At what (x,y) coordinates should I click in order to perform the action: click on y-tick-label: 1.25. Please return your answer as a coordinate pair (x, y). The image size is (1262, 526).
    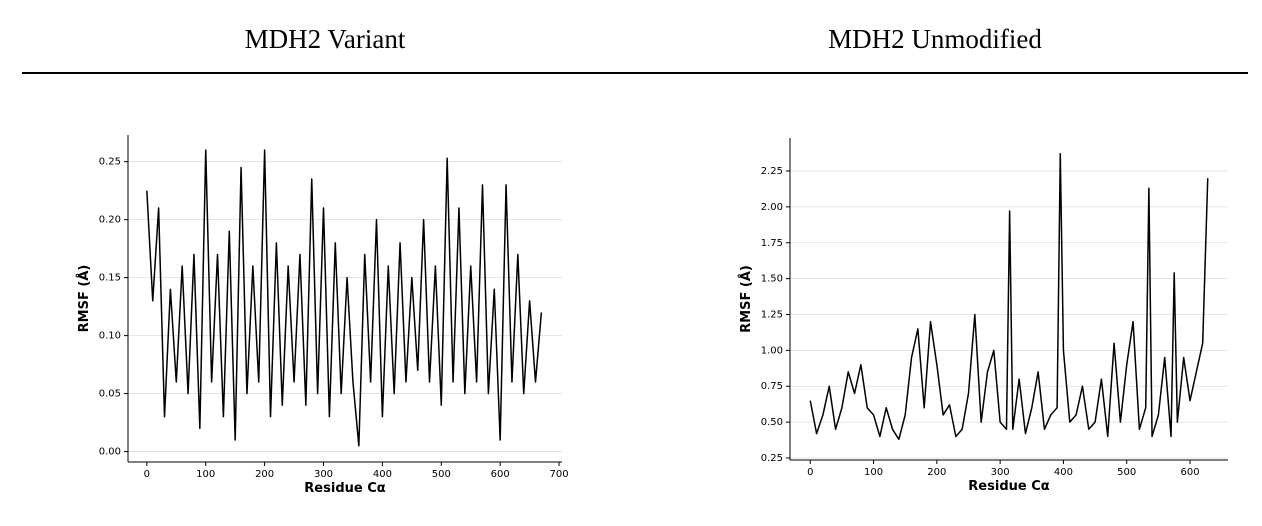
    Looking at the image, I should click on (772, 314).